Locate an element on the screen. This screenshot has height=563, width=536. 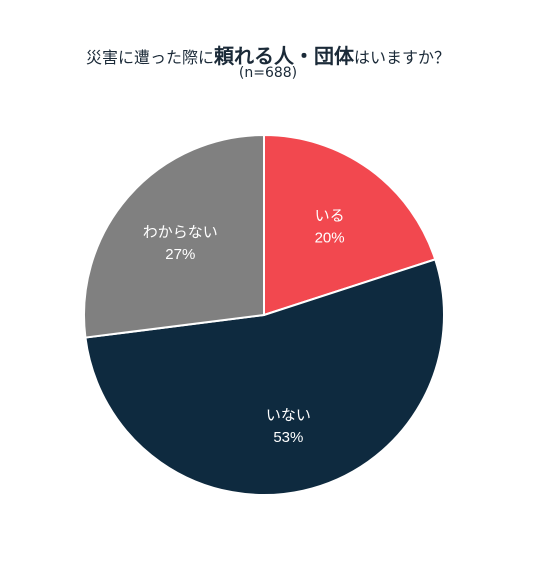
slice-value-label: 53% is located at coordinates (288, 437).